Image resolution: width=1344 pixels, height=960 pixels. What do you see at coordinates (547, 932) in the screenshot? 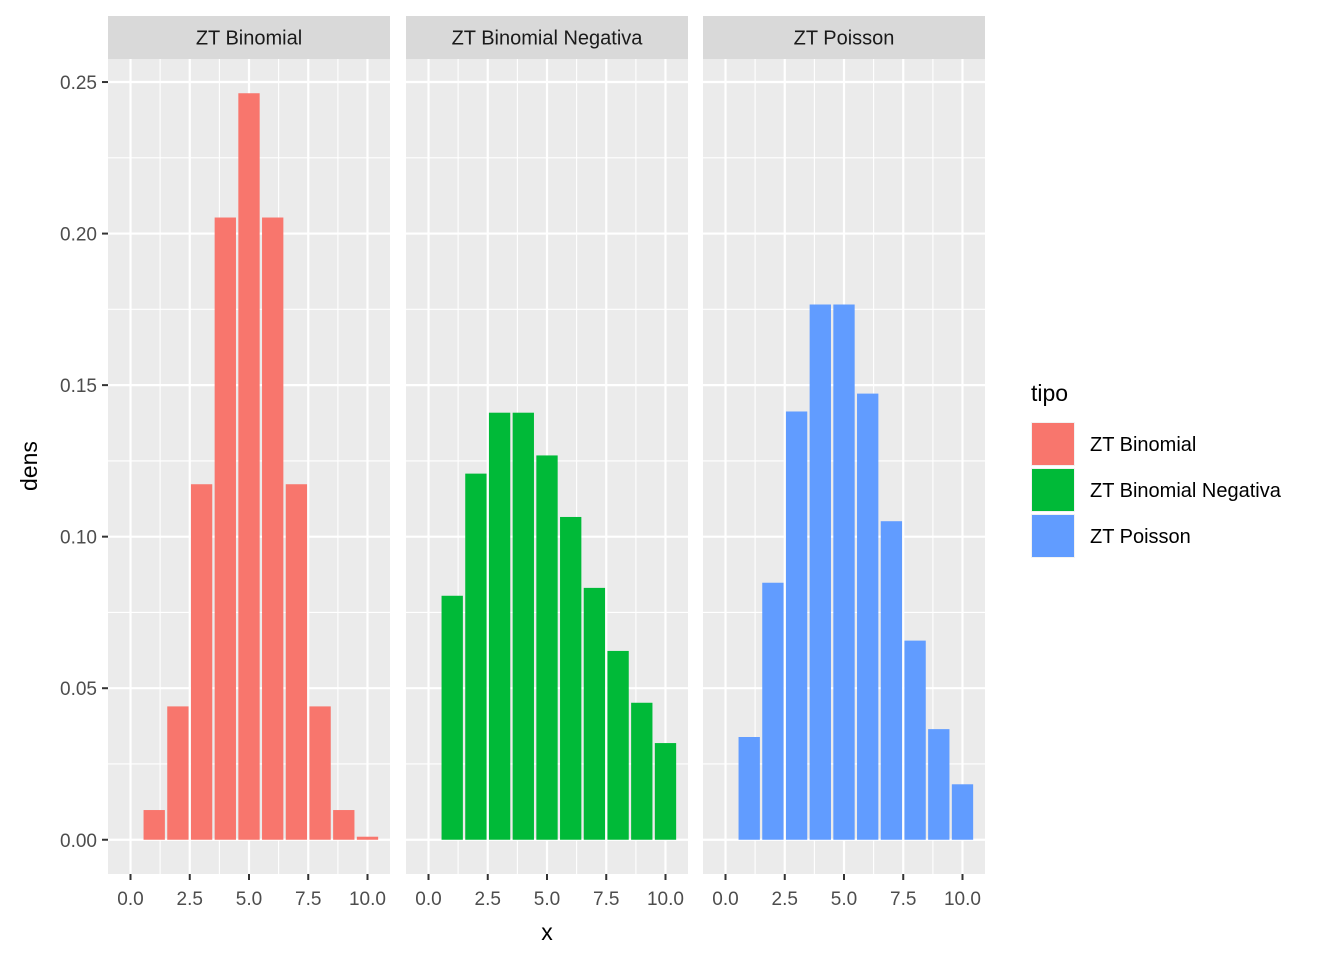
I see `x-axis-title: x` at bounding box center [547, 932].